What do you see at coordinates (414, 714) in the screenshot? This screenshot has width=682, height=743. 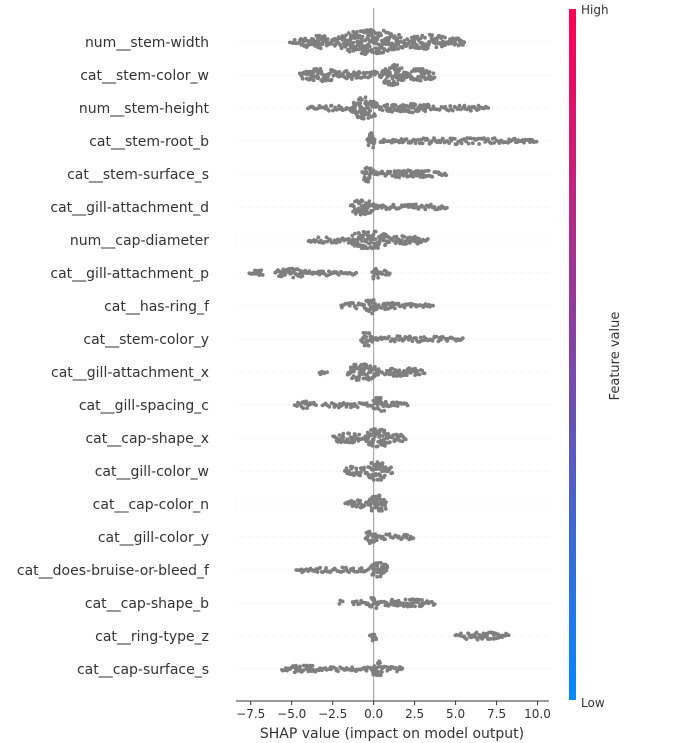 I see `x-tick-label: 2.5` at bounding box center [414, 714].